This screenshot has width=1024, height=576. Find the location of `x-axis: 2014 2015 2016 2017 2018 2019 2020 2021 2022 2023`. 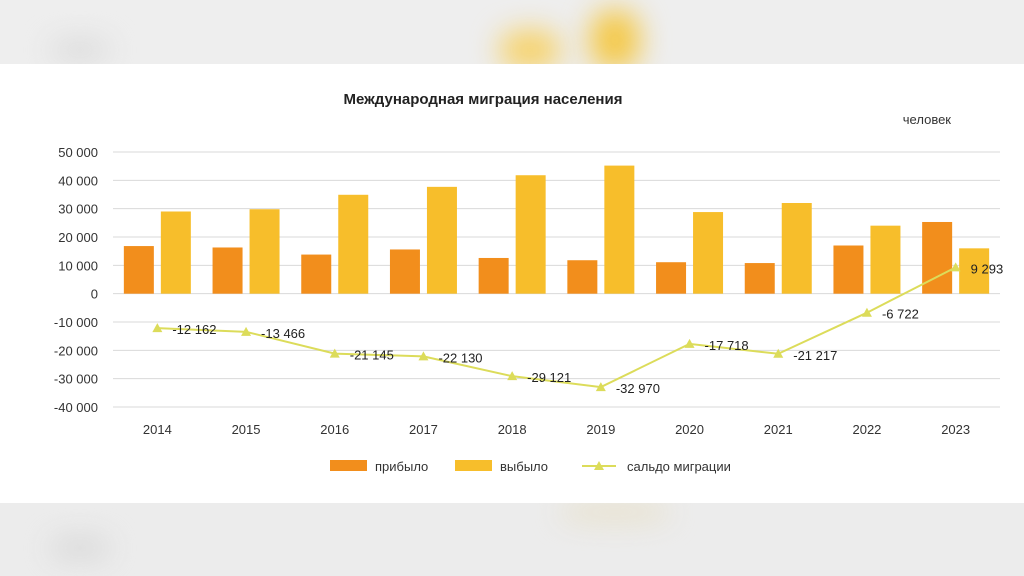

x-axis: 2014 2015 2016 2017 2018 2019 2020 2021 2022 2023 is located at coordinates (556, 429).